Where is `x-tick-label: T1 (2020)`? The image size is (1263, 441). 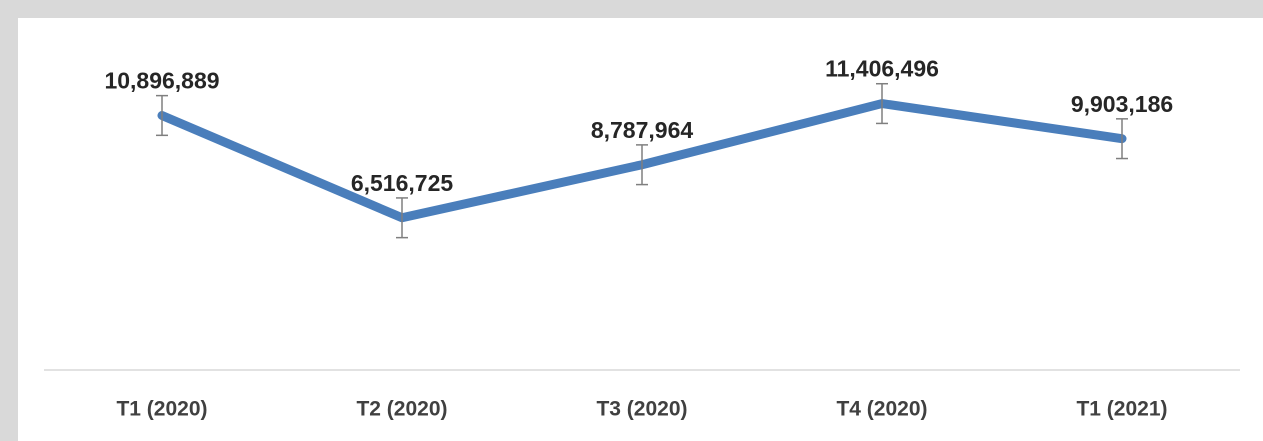
x-tick-label: T1 (2020) is located at coordinates (161, 409).